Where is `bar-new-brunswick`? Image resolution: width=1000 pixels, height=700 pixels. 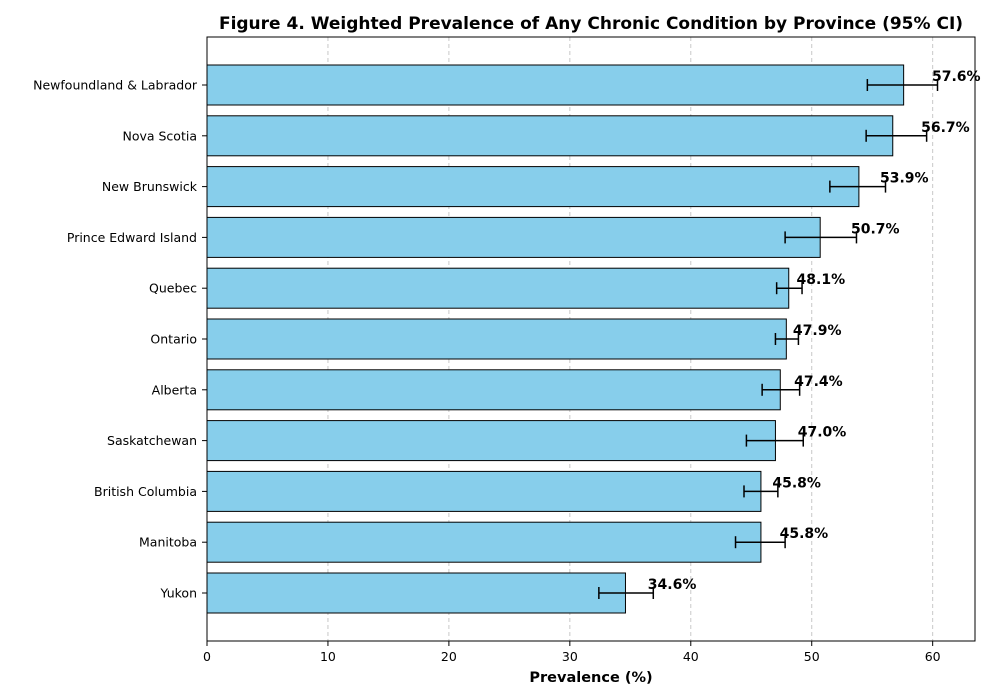
bar-new-brunswick is located at coordinates (533, 187).